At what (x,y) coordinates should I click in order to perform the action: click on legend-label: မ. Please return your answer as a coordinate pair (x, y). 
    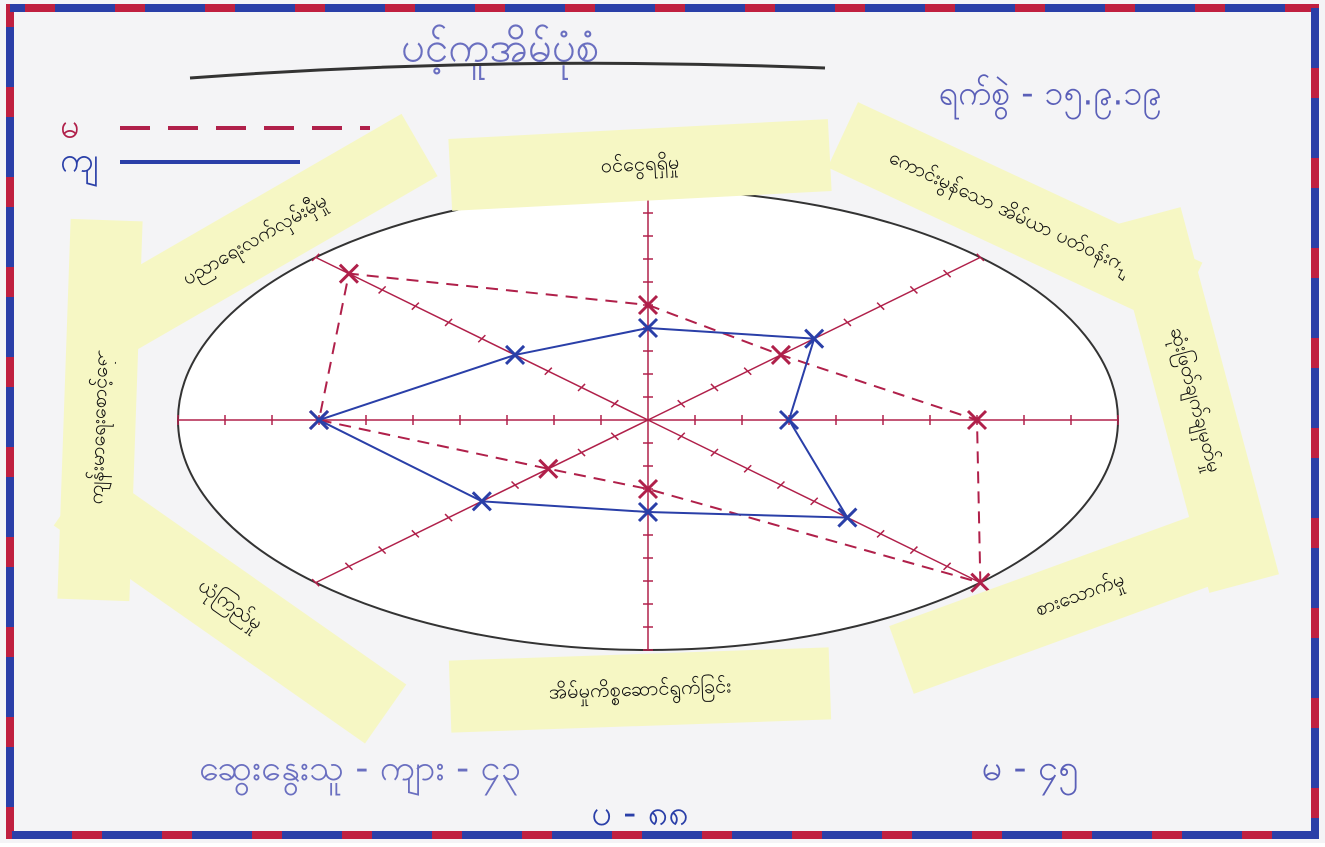
    Looking at the image, I should click on (69, 127).